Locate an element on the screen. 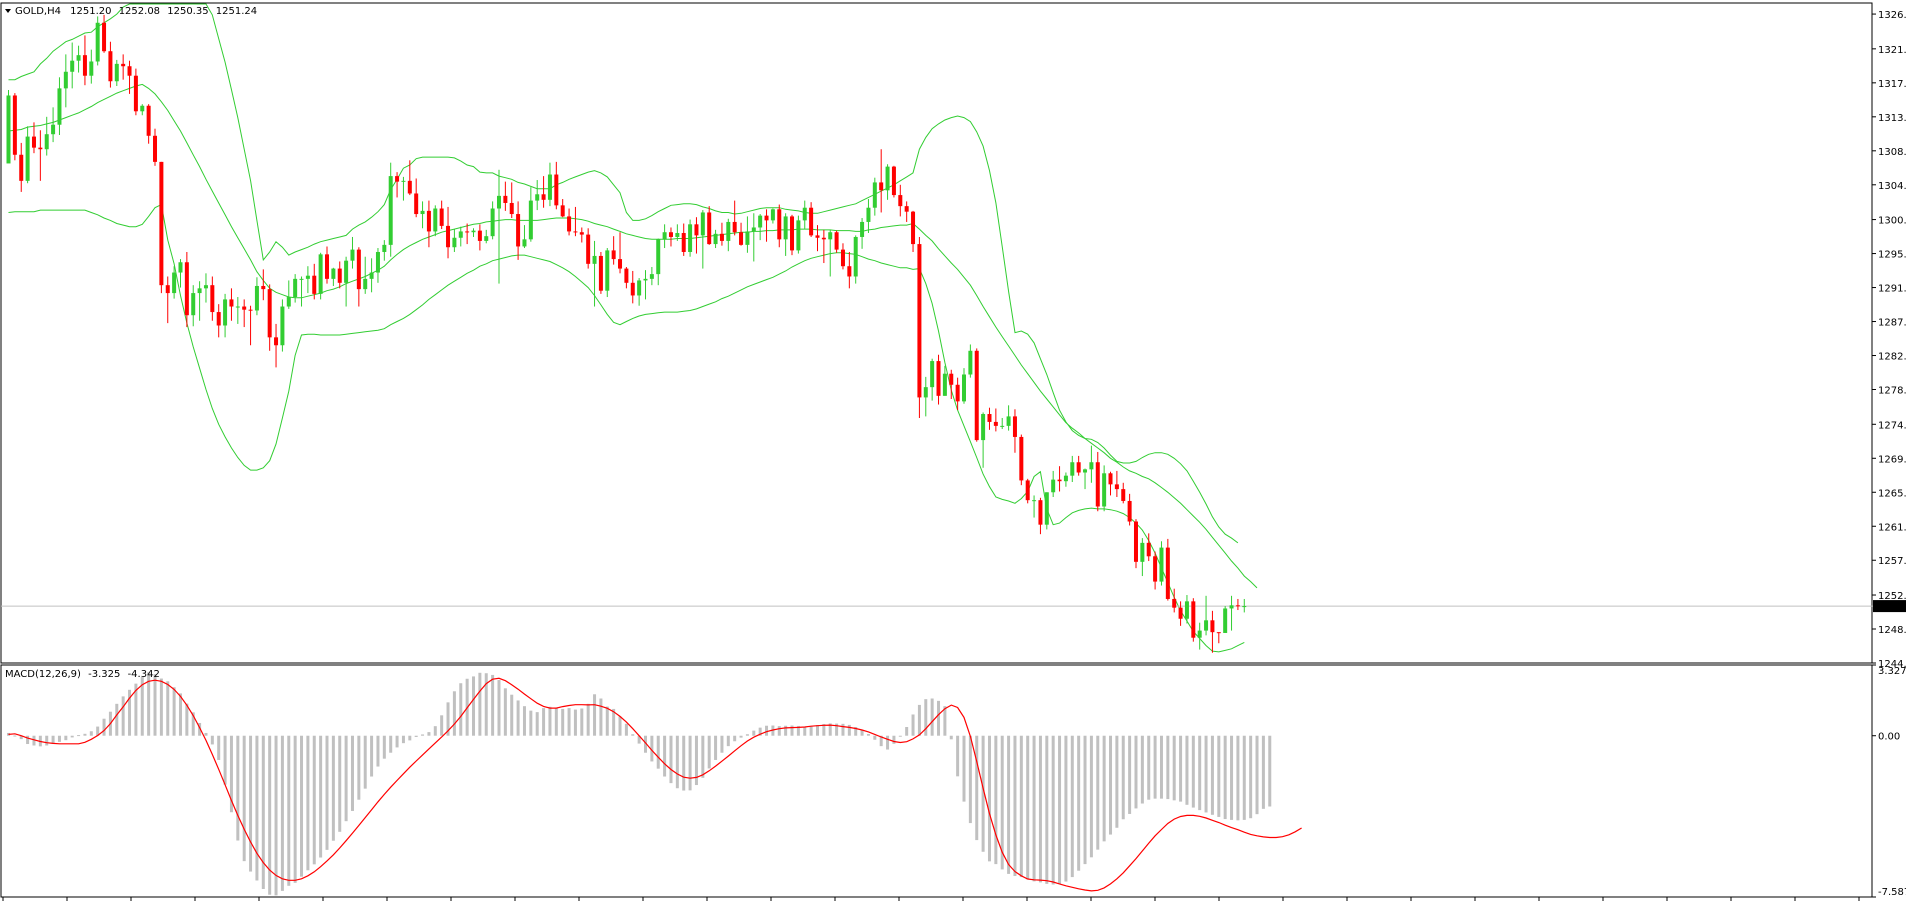 Image resolution: width=1906 pixels, height=902 pixels. dropdown-triangle-icon is located at coordinates (8, 11).